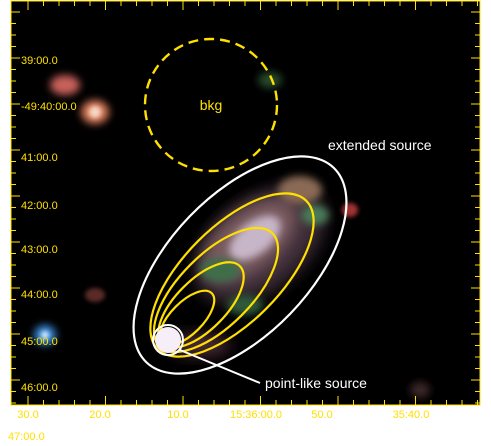  I want to click on dec-tick-label: 45:00.0, so click(39, 342).